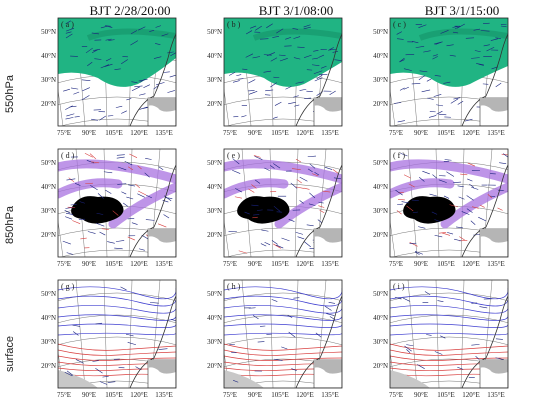  I want to click on panel-letter: ( d ), so click(68, 155).